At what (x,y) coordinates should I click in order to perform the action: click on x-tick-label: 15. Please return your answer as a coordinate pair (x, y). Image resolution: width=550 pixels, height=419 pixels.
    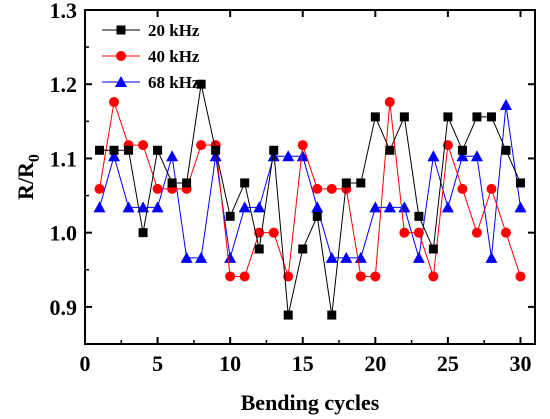
    Looking at the image, I should click on (303, 363).